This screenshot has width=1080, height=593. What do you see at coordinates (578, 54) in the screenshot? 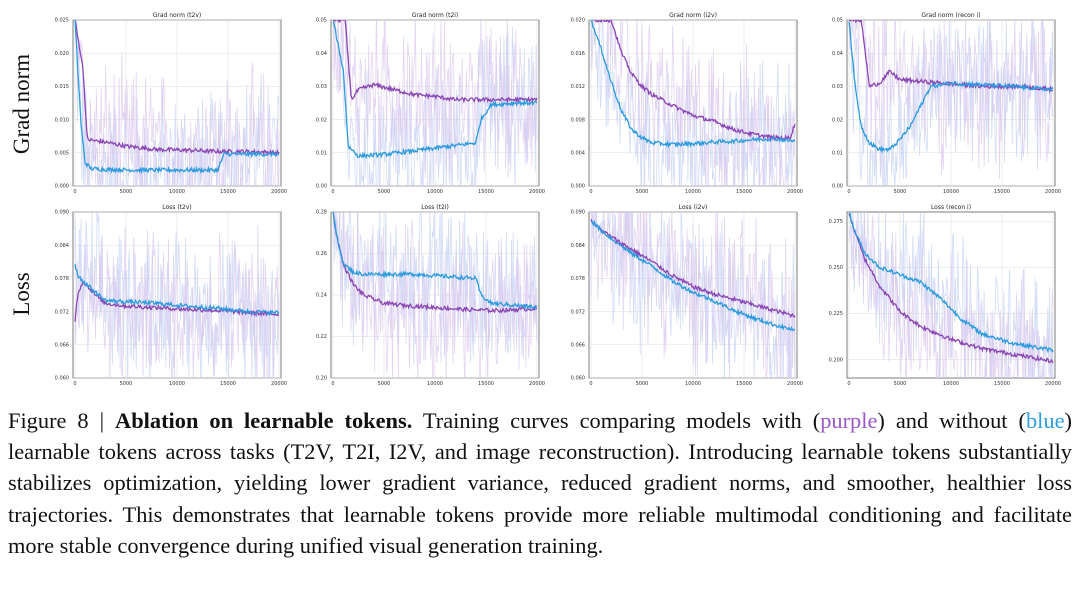
I see `y-tick-label: 0.016` at bounding box center [578, 54].